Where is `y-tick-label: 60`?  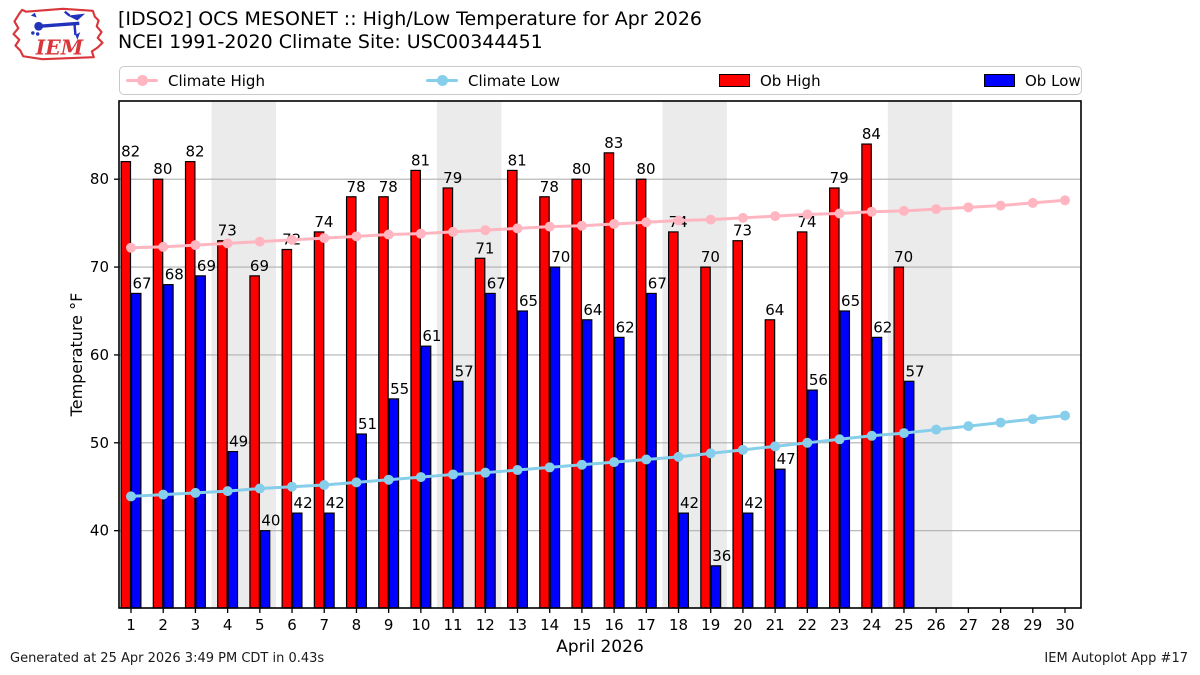 y-tick-label: 60 is located at coordinates (99, 355).